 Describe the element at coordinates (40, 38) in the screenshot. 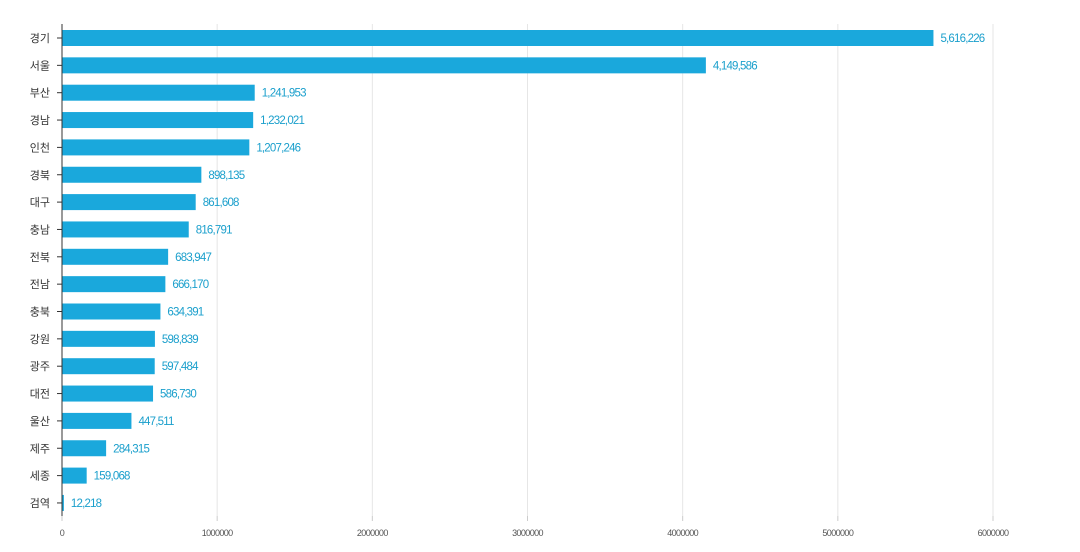

I see `category-label: 경기` at that location.